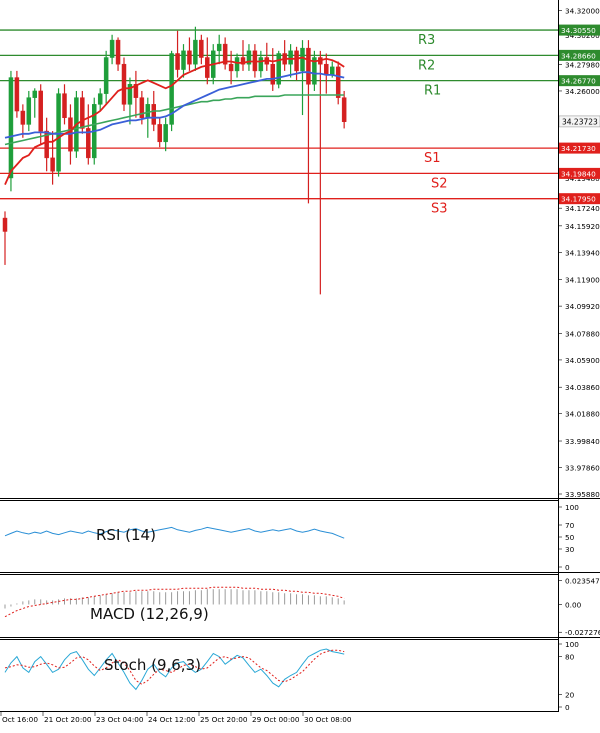 Image resolution: width=600 pixels, height=733 pixels. What do you see at coordinates (328, 719) in the screenshot?
I see `time-tick-label: 30 Oct 08:00` at bounding box center [328, 719].